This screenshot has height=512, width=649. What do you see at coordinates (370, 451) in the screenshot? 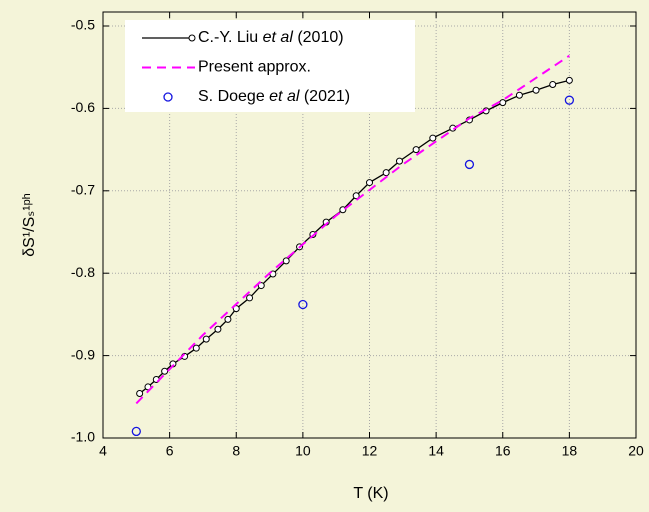
I see `x-tick-label: 12` at bounding box center [370, 451].